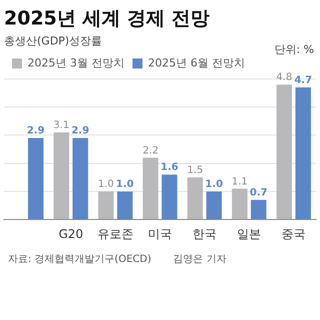 Image resolution: width=320 pixels, height=320 pixels. What do you see at coordinates (294, 233) in the screenshot?
I see `x-tick-label: 중국` at bounding box center [294, 233].